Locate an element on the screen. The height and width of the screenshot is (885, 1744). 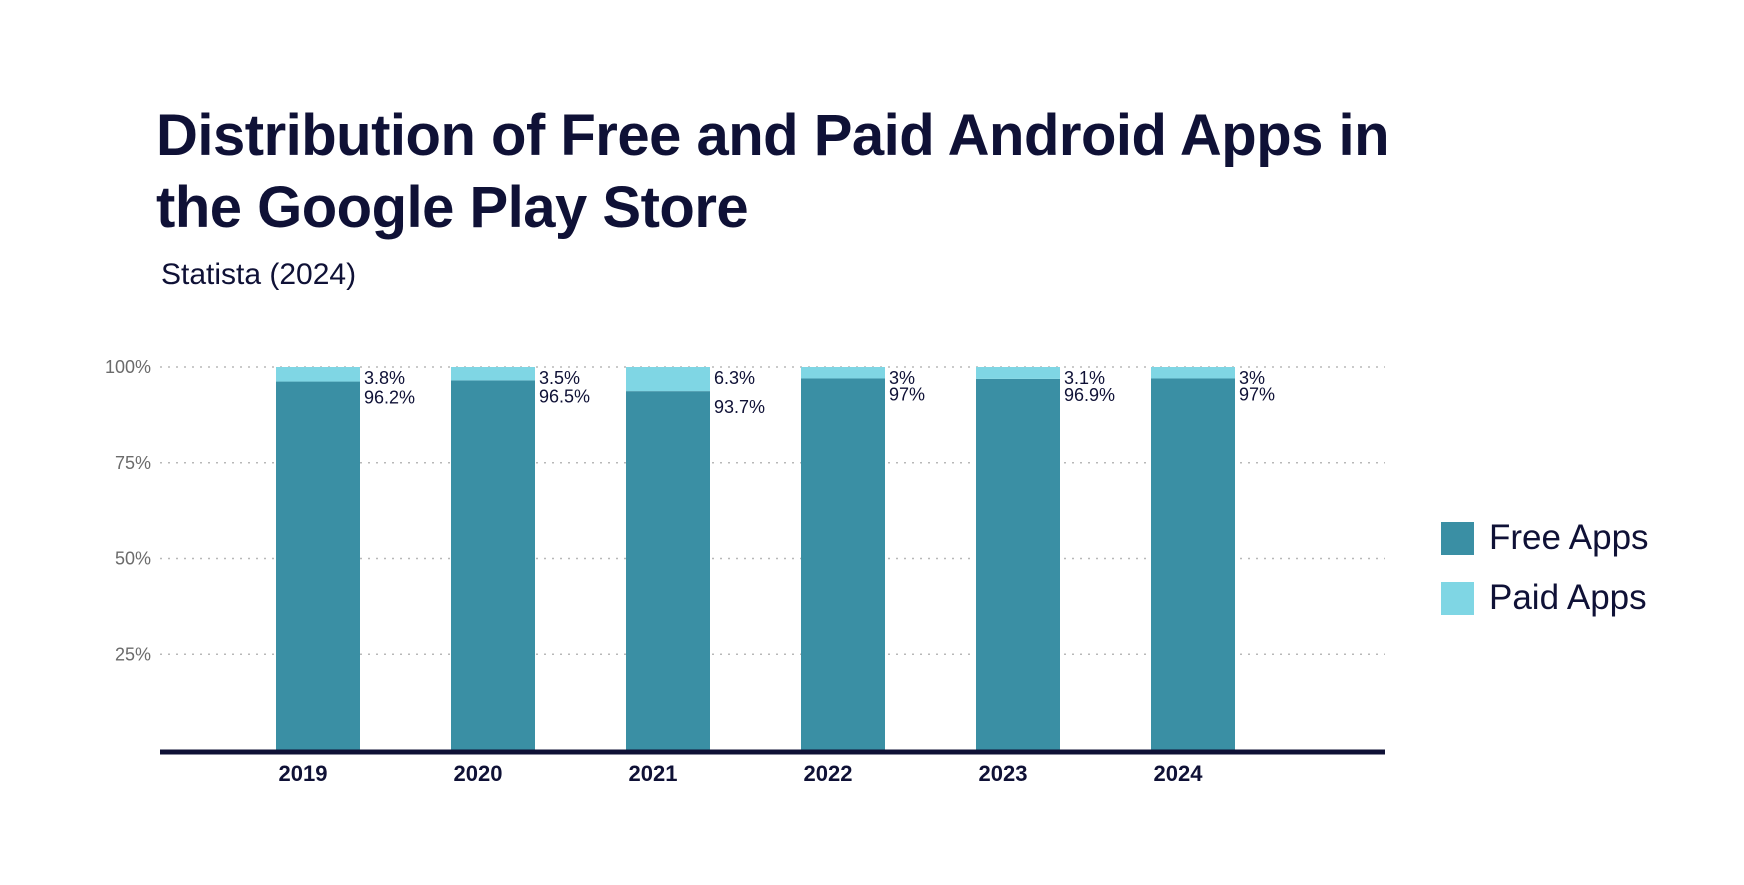
data-label-paid-2019: 3.8% is located at coordinates (384, 378).